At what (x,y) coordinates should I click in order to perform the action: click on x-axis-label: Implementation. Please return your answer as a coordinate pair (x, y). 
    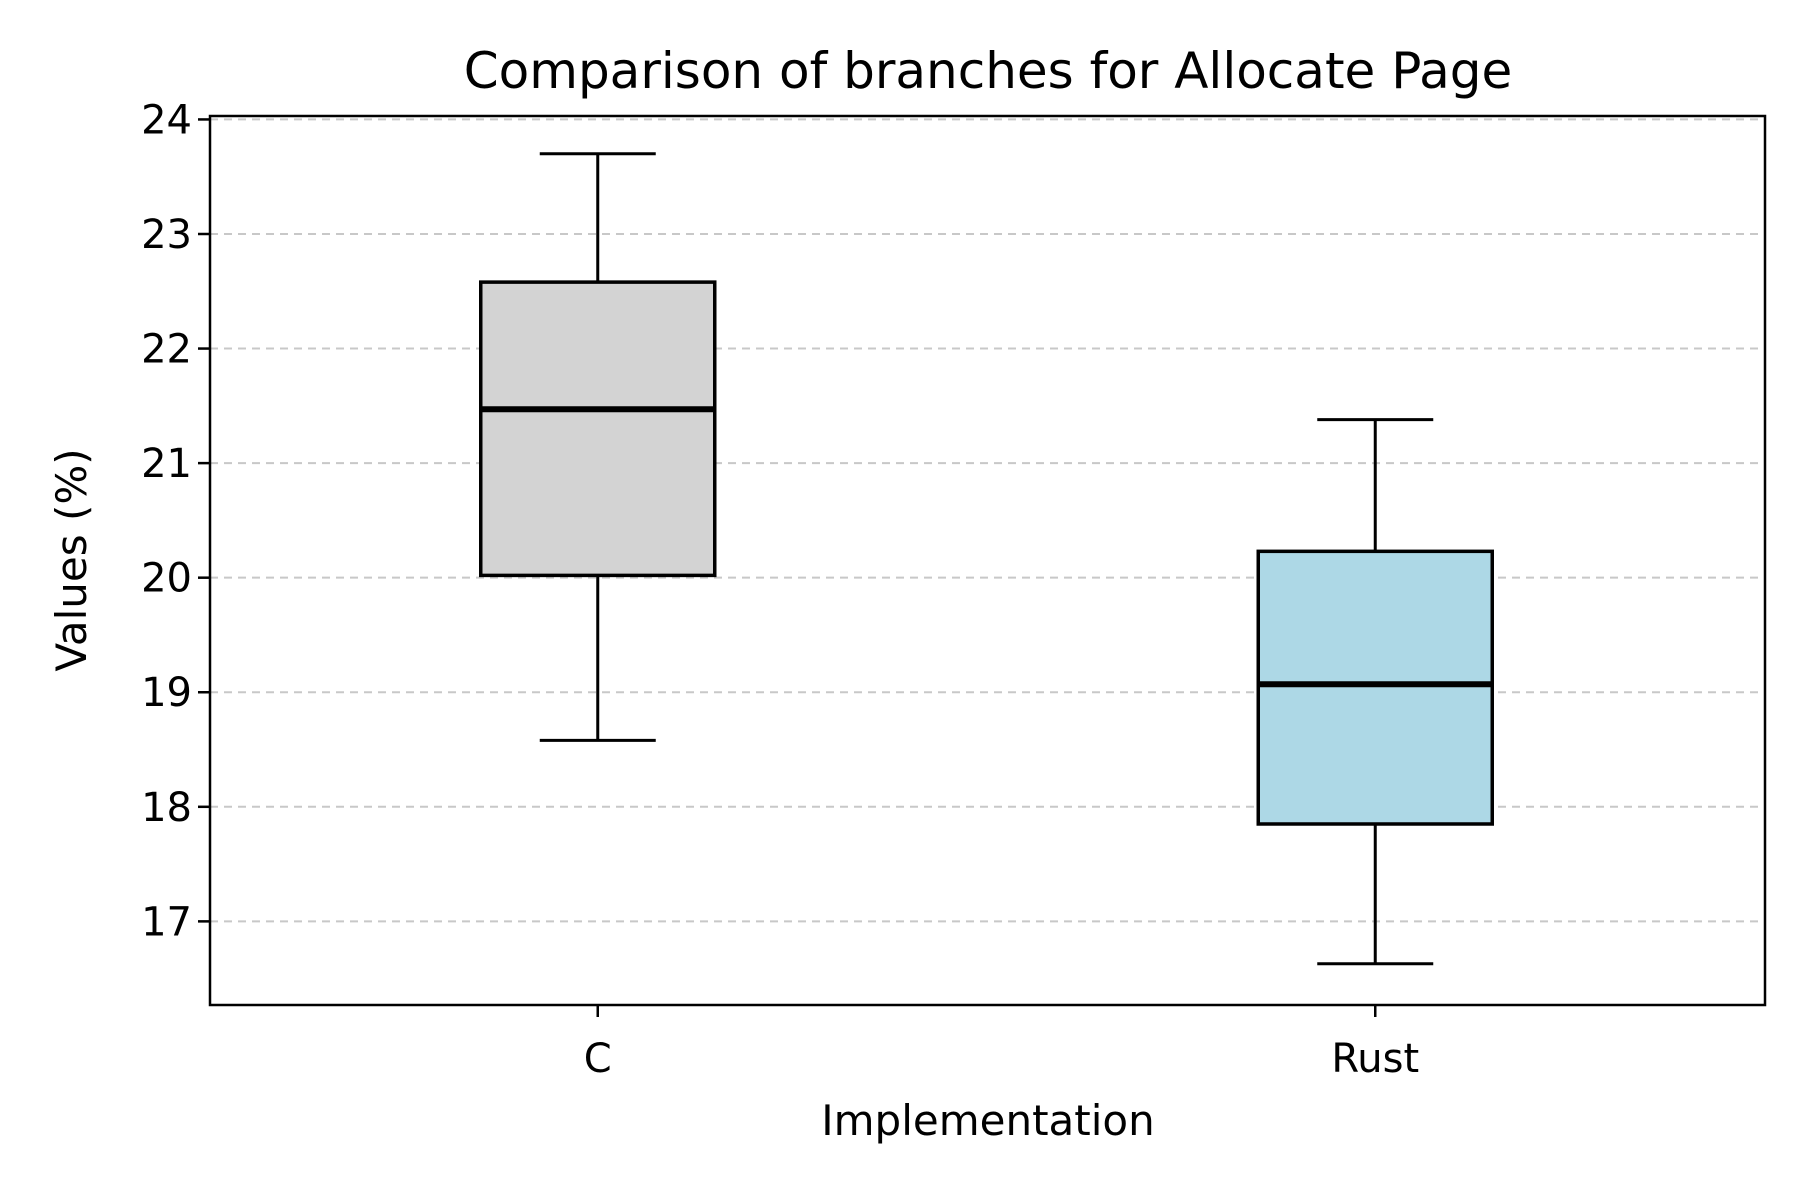
    Looking at the image, I should click on (988, 1120).